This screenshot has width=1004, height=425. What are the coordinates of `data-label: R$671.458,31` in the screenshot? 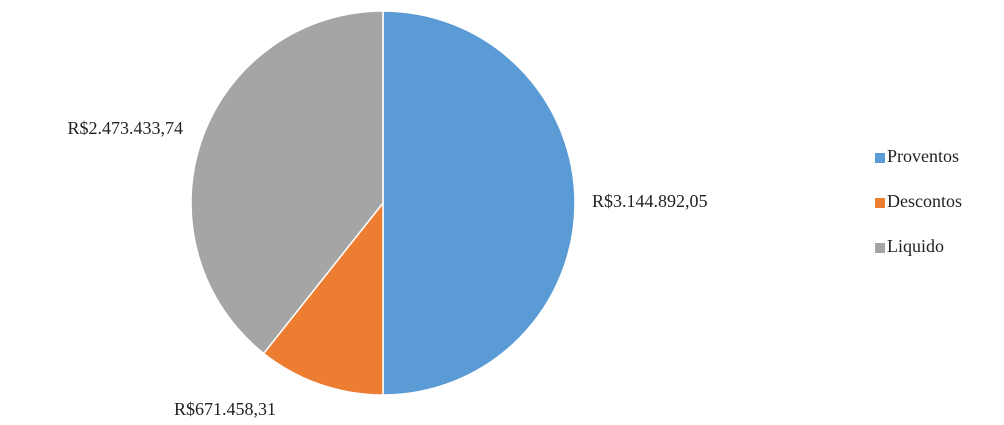 It's located at (225, 409).